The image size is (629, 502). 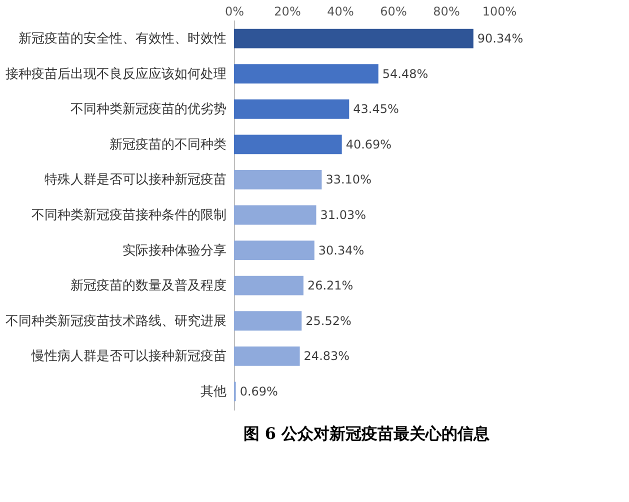 What do you see at coordinates (343, 215) in the screenshot?
I see `data-label: 31.03%` at bounding box center [343, 215].